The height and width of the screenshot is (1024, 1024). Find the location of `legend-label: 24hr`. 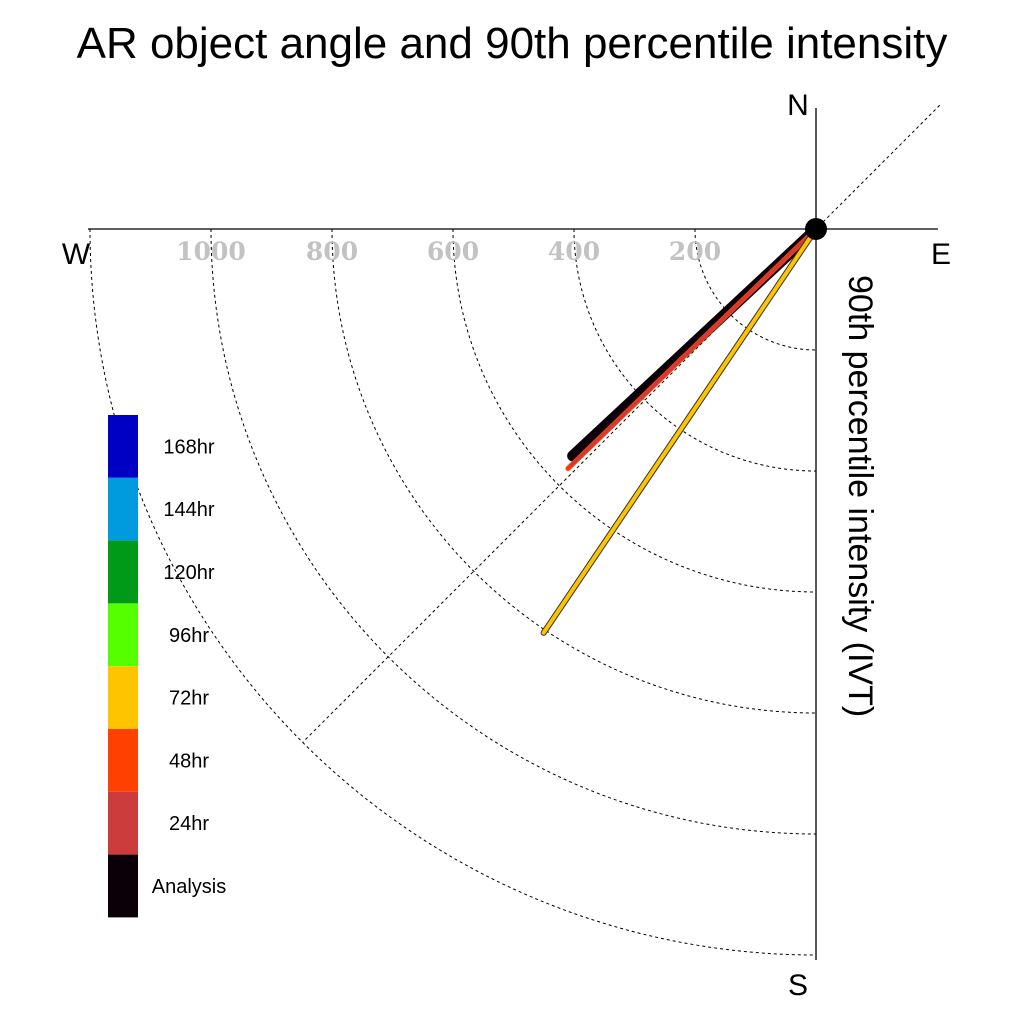

legend-label: 24hr is located at coordinates (189, 824).